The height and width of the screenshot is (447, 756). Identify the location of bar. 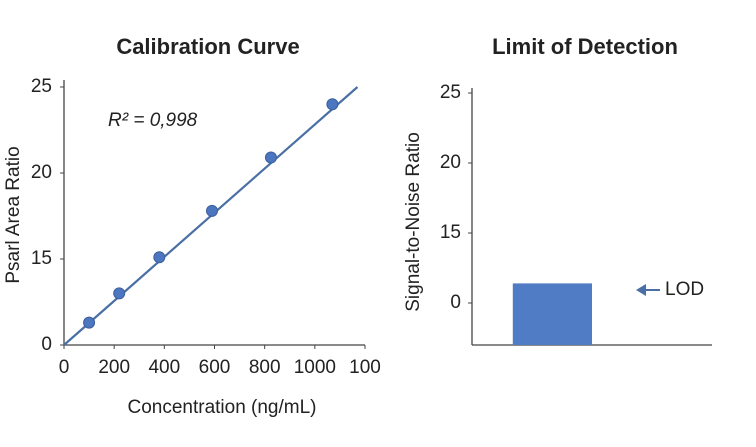
(552, 314).